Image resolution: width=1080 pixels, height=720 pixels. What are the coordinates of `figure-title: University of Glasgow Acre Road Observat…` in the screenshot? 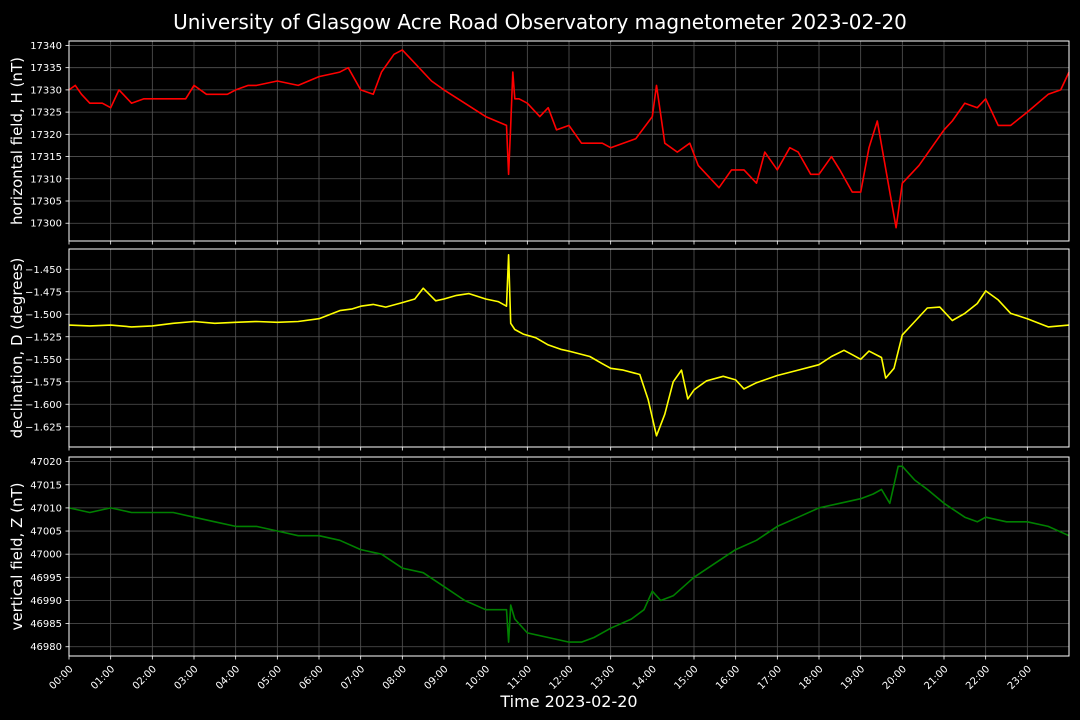 It's located at (540, 22).